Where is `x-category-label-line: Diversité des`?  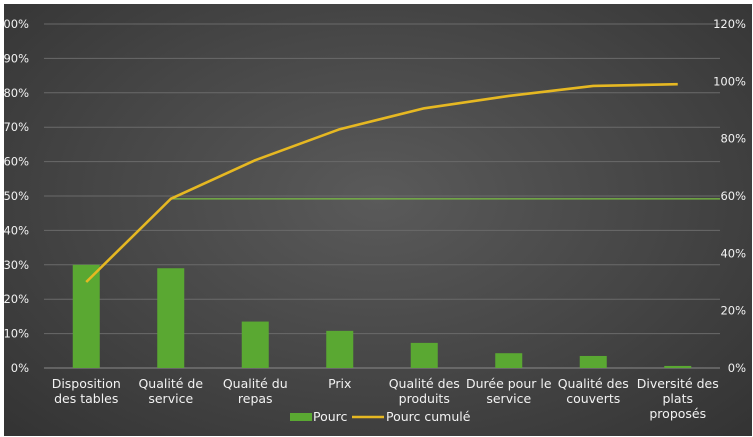
x-category-label-line: Diversité des is located at coordinates (678, 383).